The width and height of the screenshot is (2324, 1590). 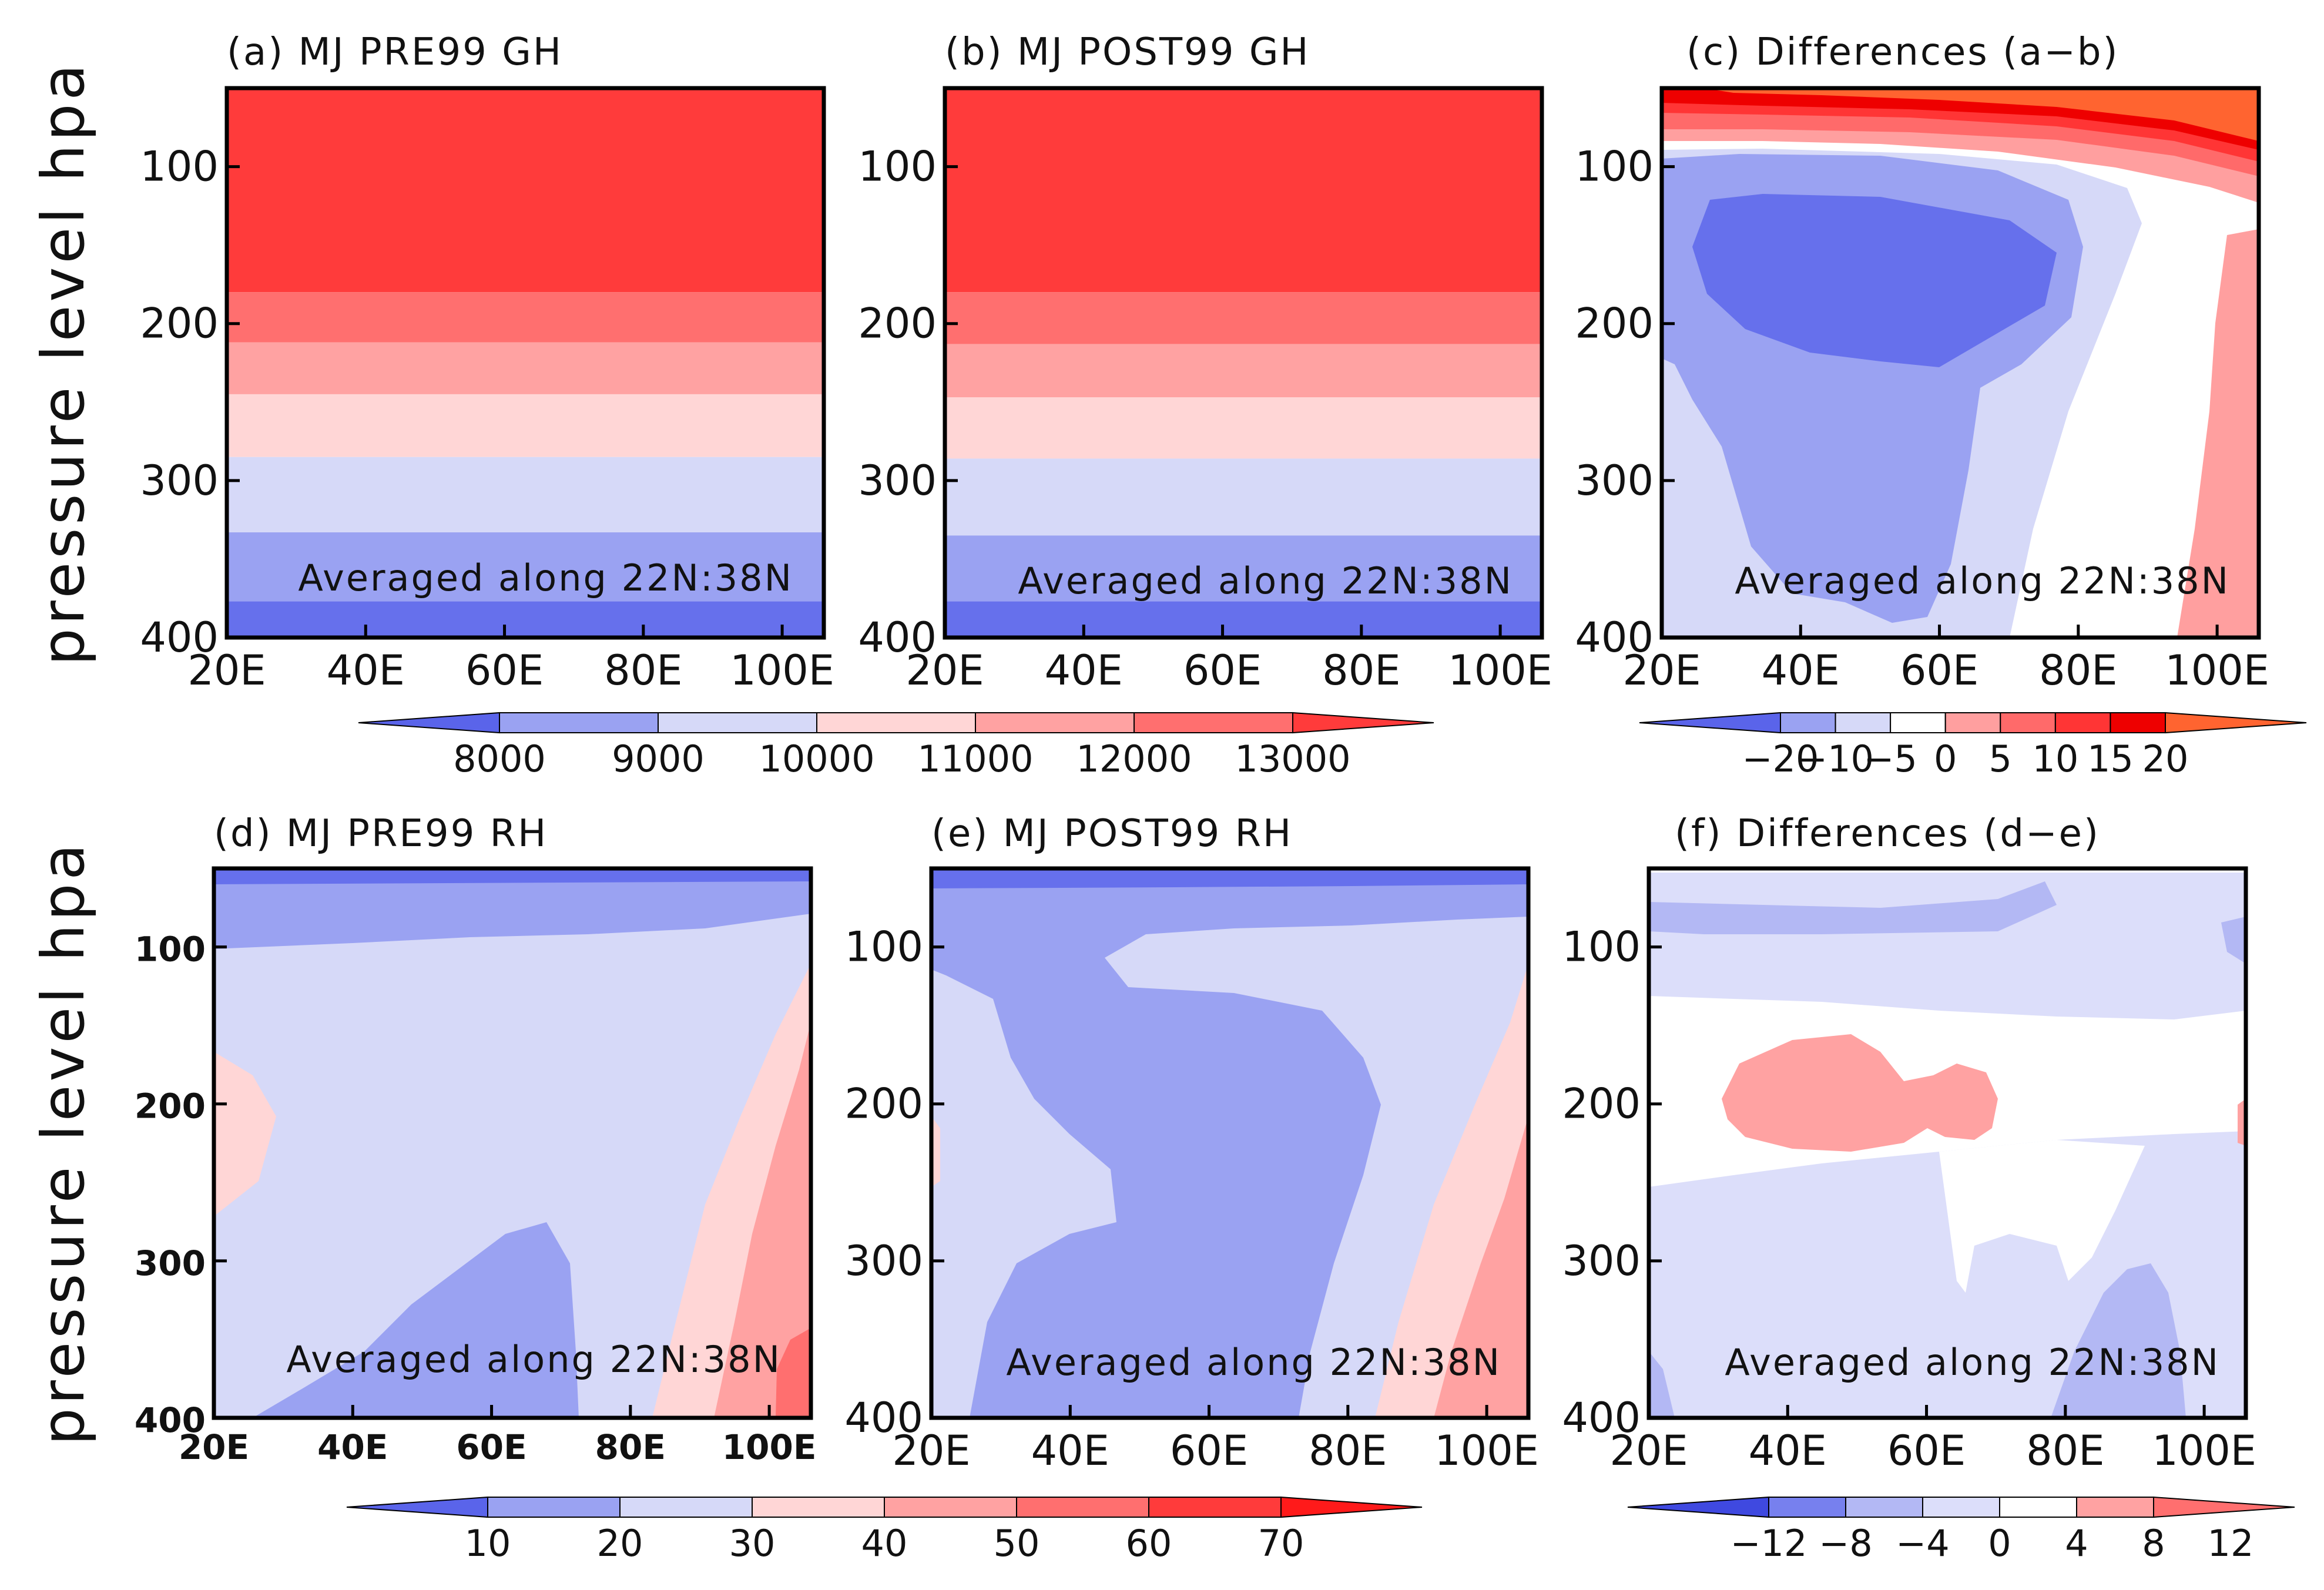 I want to click on panel-b-annotation: Averaged along 22N:38N, so click(x=1265, y=580).